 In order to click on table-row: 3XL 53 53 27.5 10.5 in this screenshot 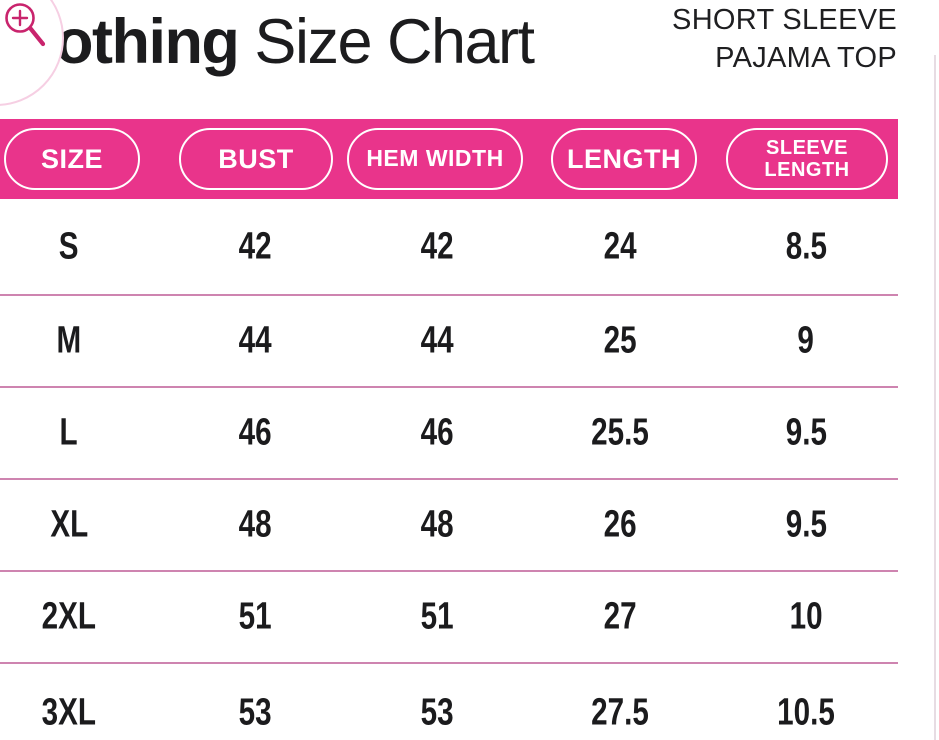, I will do `click(449, 702)`.